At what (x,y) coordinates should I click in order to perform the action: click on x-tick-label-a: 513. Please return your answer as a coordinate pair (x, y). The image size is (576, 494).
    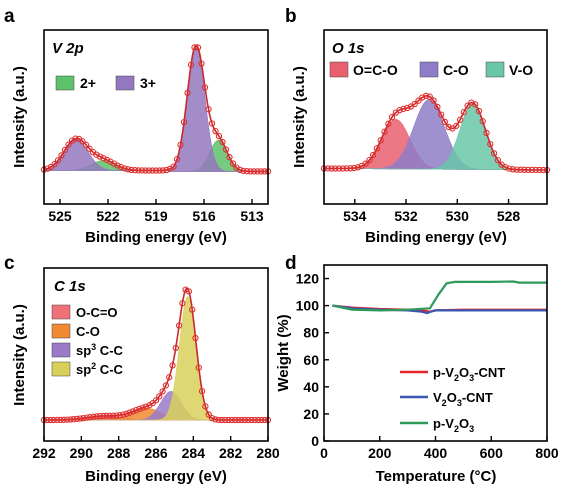
    Looking at the image, I should click on (252, 216).